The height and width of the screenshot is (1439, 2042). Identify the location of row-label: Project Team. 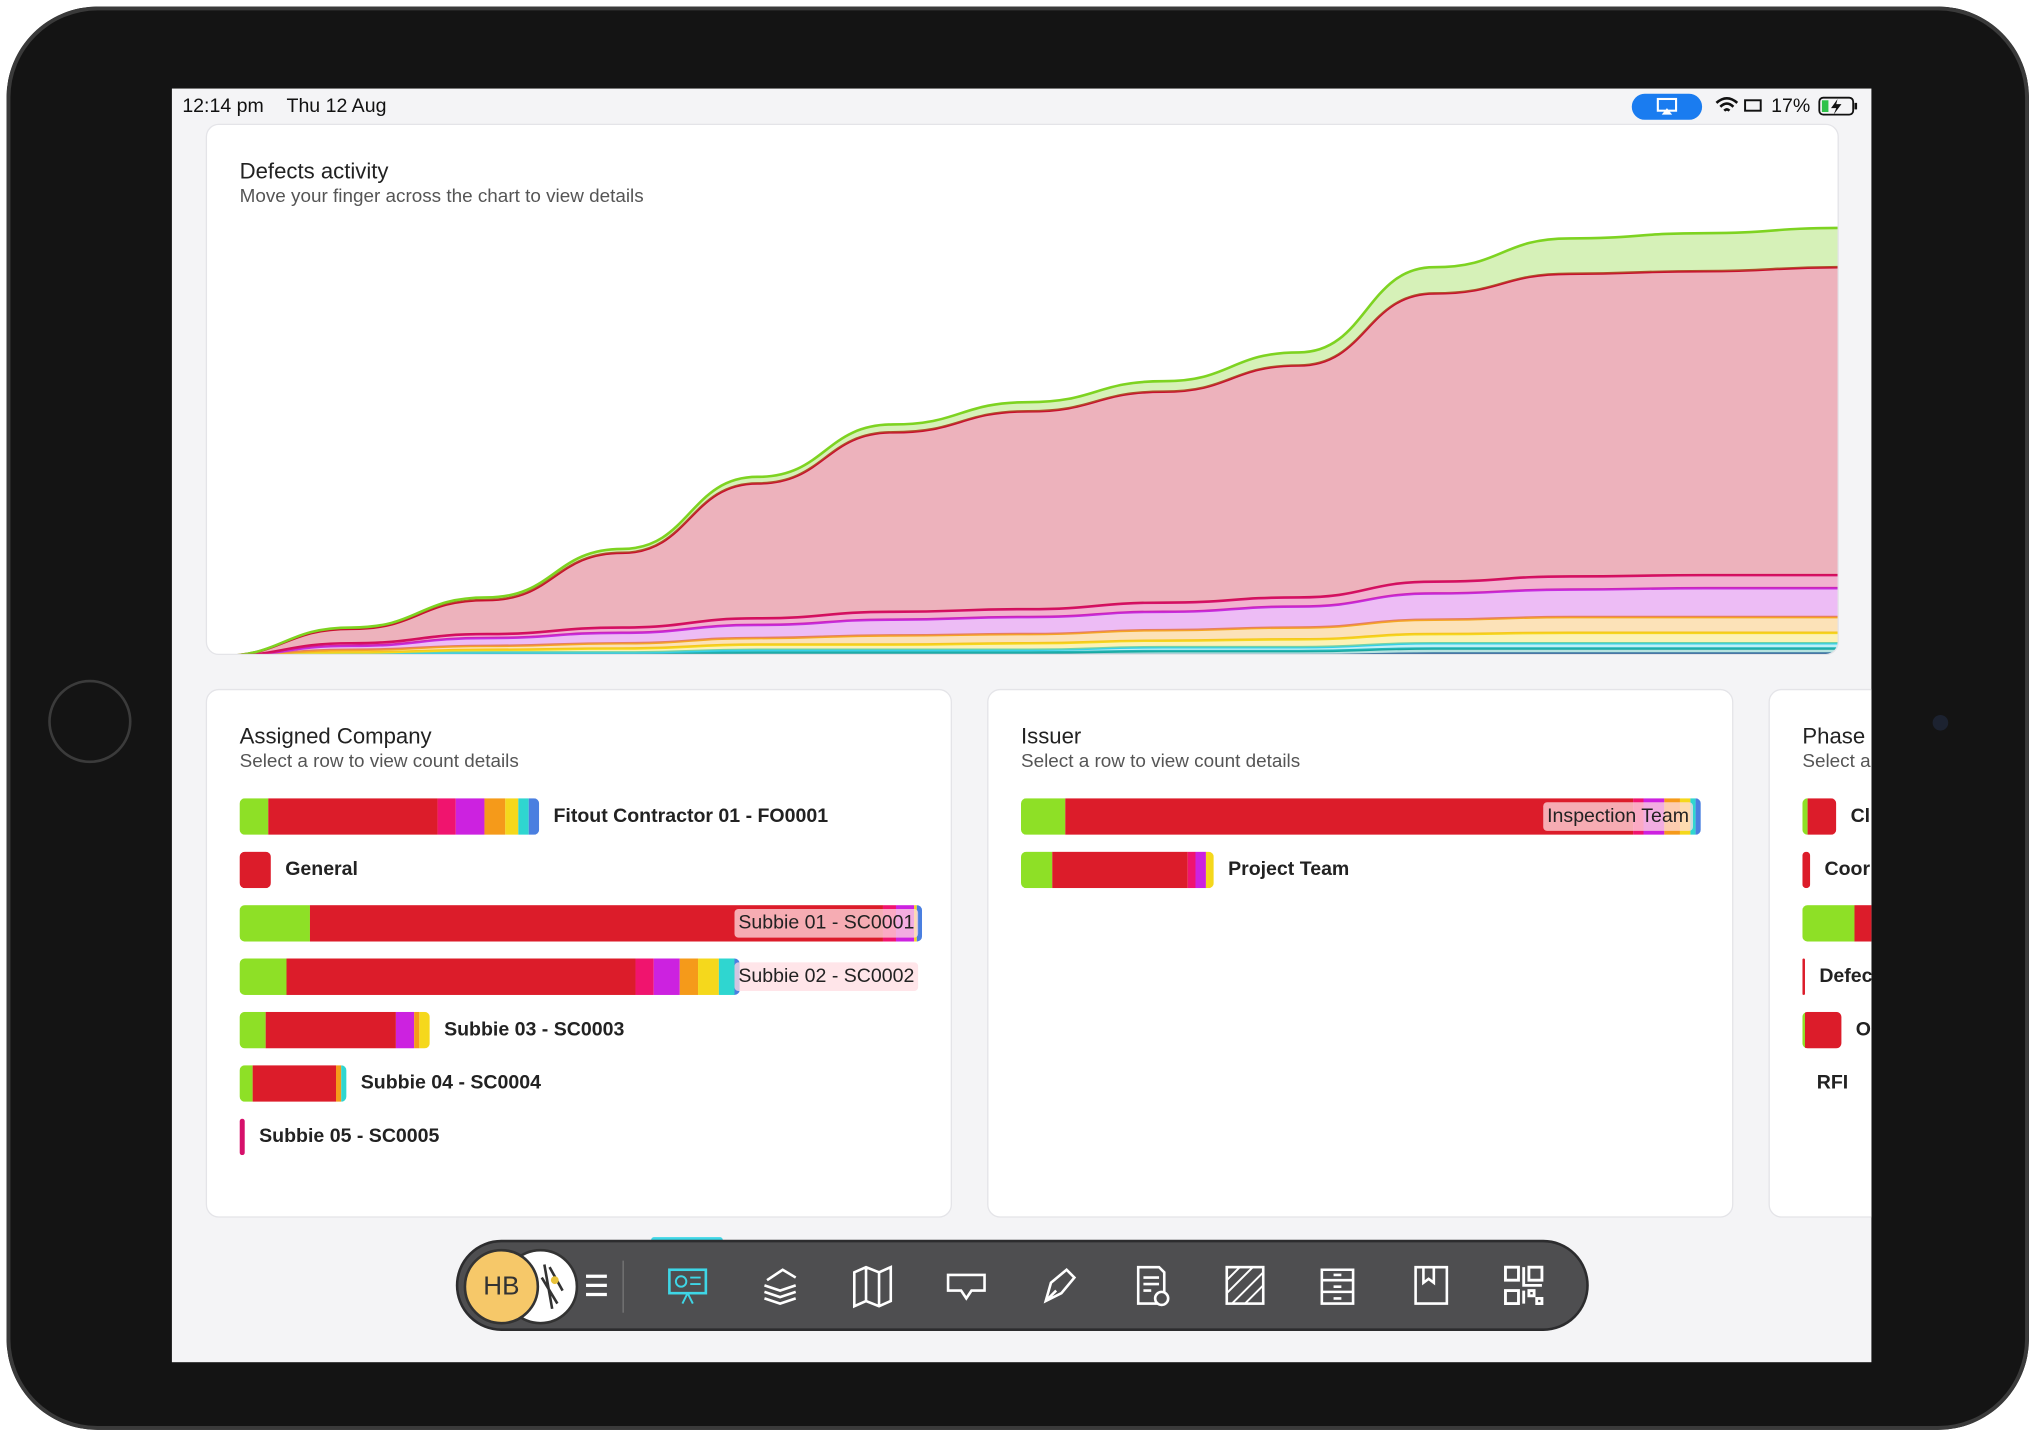
(1289, 869).